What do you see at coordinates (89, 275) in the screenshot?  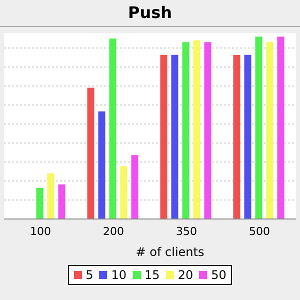 I see `legend-label: 5` at bounding box center [89, 275].